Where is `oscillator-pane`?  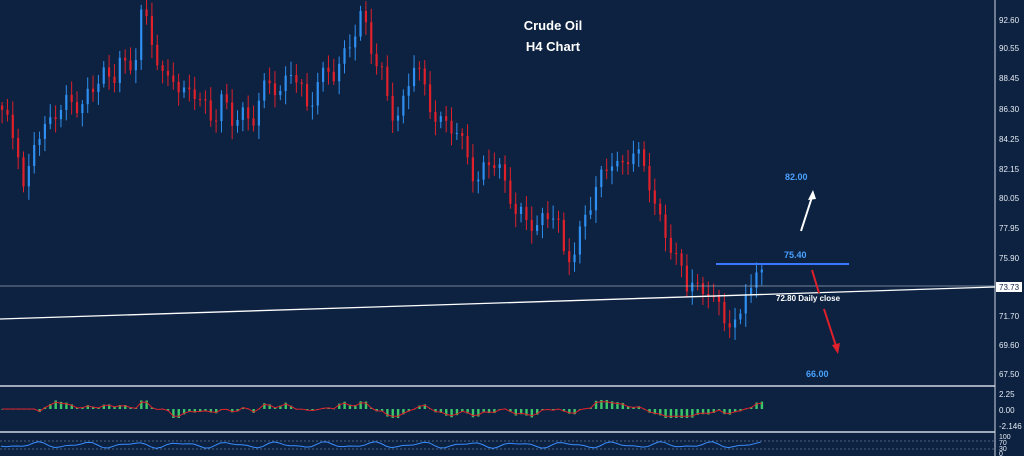
oscillator-pane is located at coordinates (382, 409).